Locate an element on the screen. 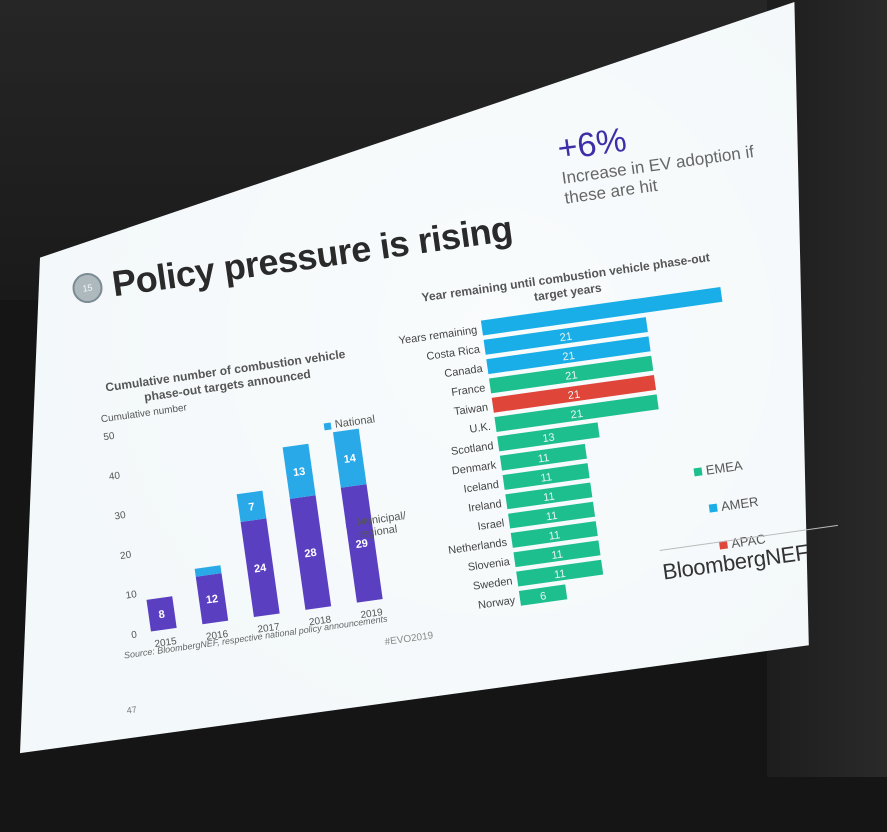 Image resolution: width=887 pixels, height=832 pixels. y-tick-label: 0 is located at coordinates (134, 636).